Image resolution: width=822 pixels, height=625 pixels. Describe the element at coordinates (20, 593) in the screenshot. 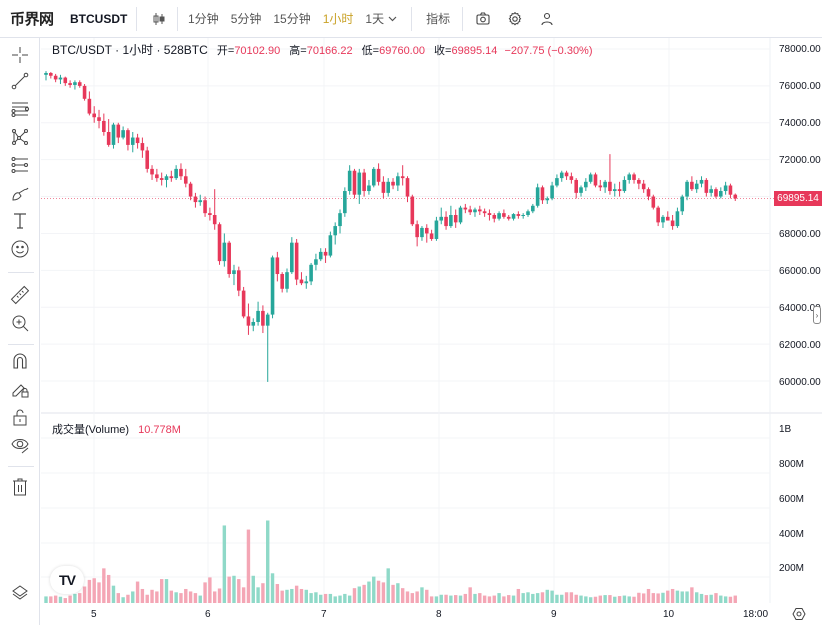

I see `layers-icon` at that location.